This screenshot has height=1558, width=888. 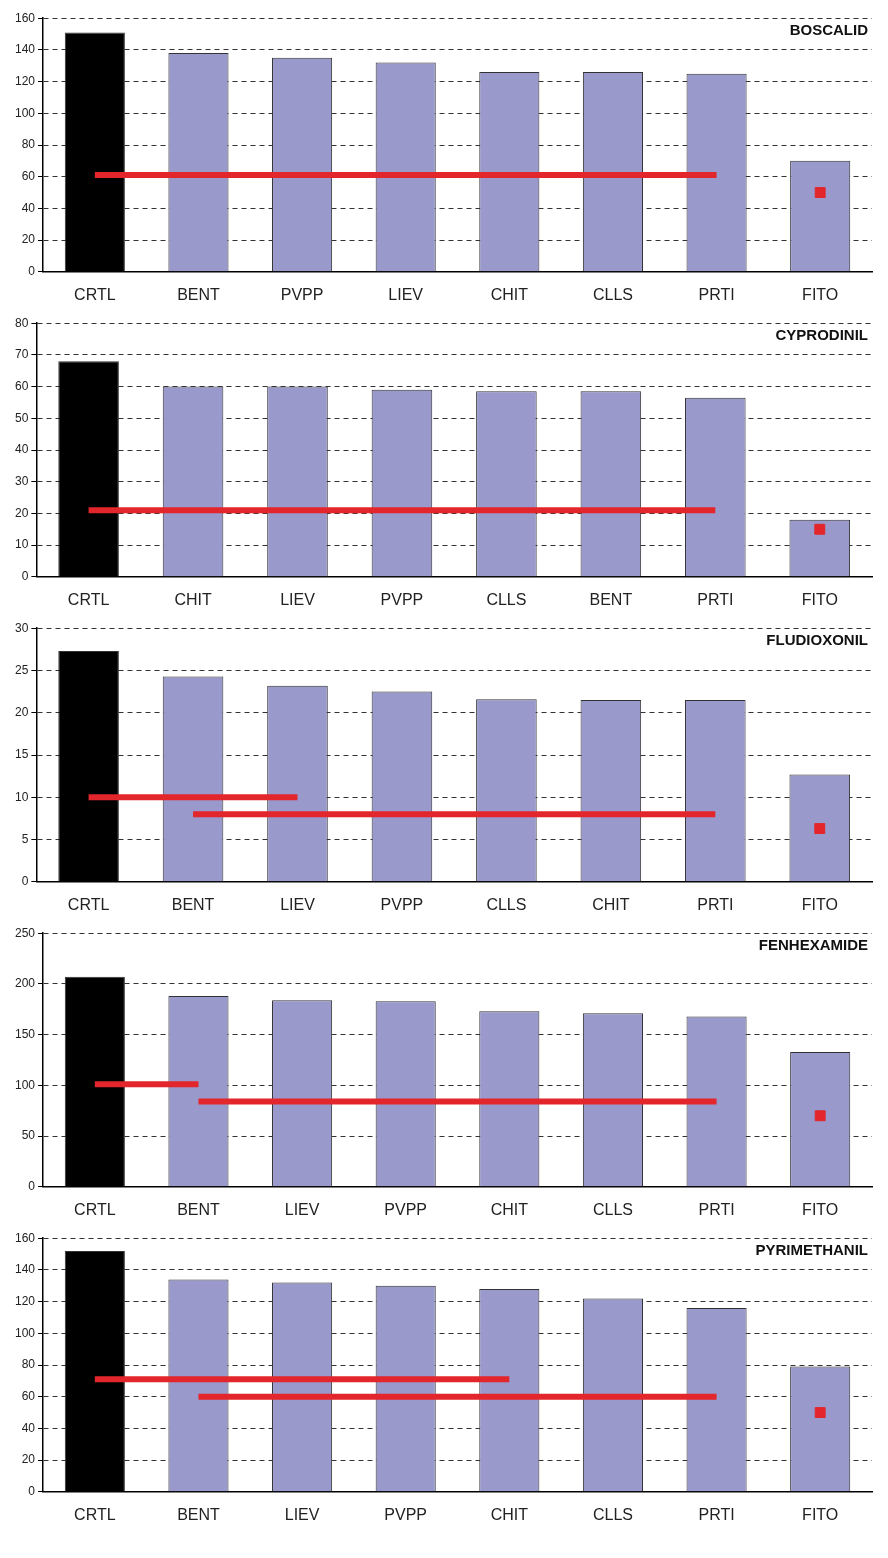 What do you see at coordinates (21, 354) in the screenshot?
I see `y-tick-label: 70` at bounding box center [21, 354].